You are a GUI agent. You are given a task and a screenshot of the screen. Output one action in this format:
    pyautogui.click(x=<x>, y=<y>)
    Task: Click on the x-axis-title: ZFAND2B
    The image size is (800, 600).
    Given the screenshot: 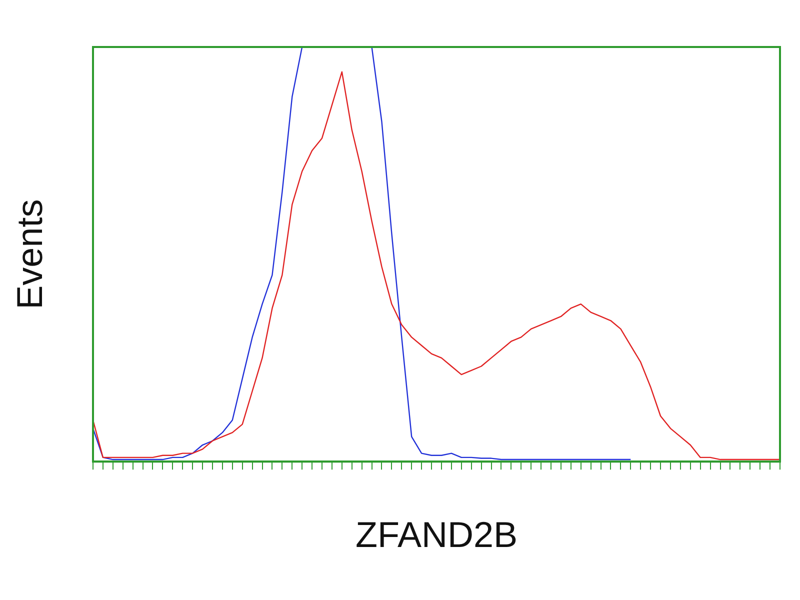 What is the action you would take?
    pyautogui.click(x=436, y=534)
    